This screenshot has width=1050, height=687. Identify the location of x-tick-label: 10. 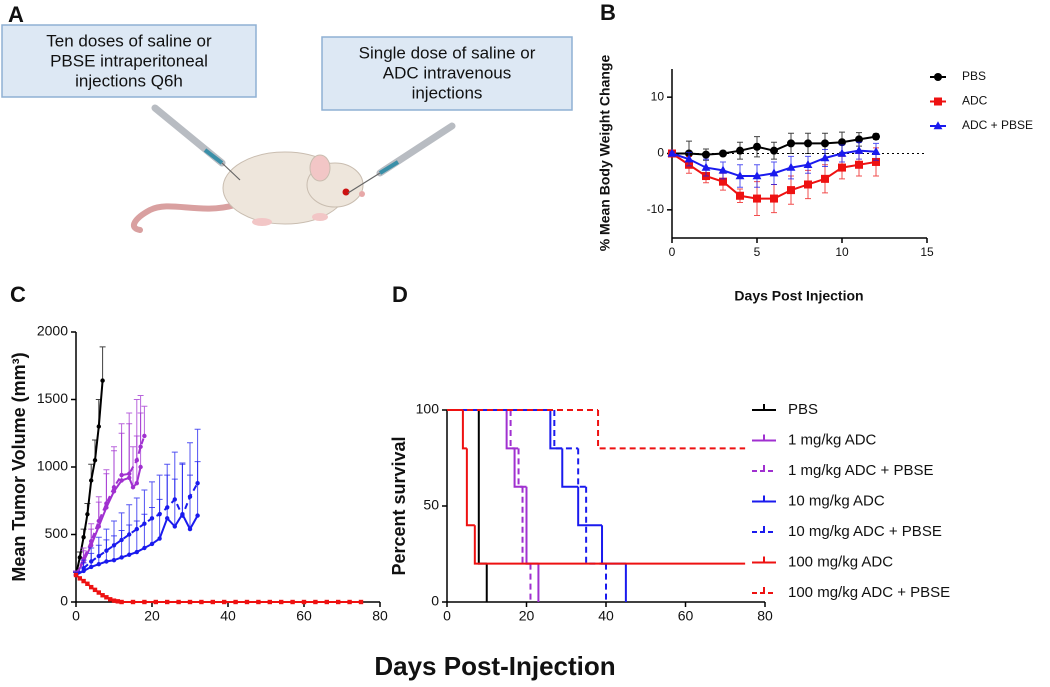
(842, 252).